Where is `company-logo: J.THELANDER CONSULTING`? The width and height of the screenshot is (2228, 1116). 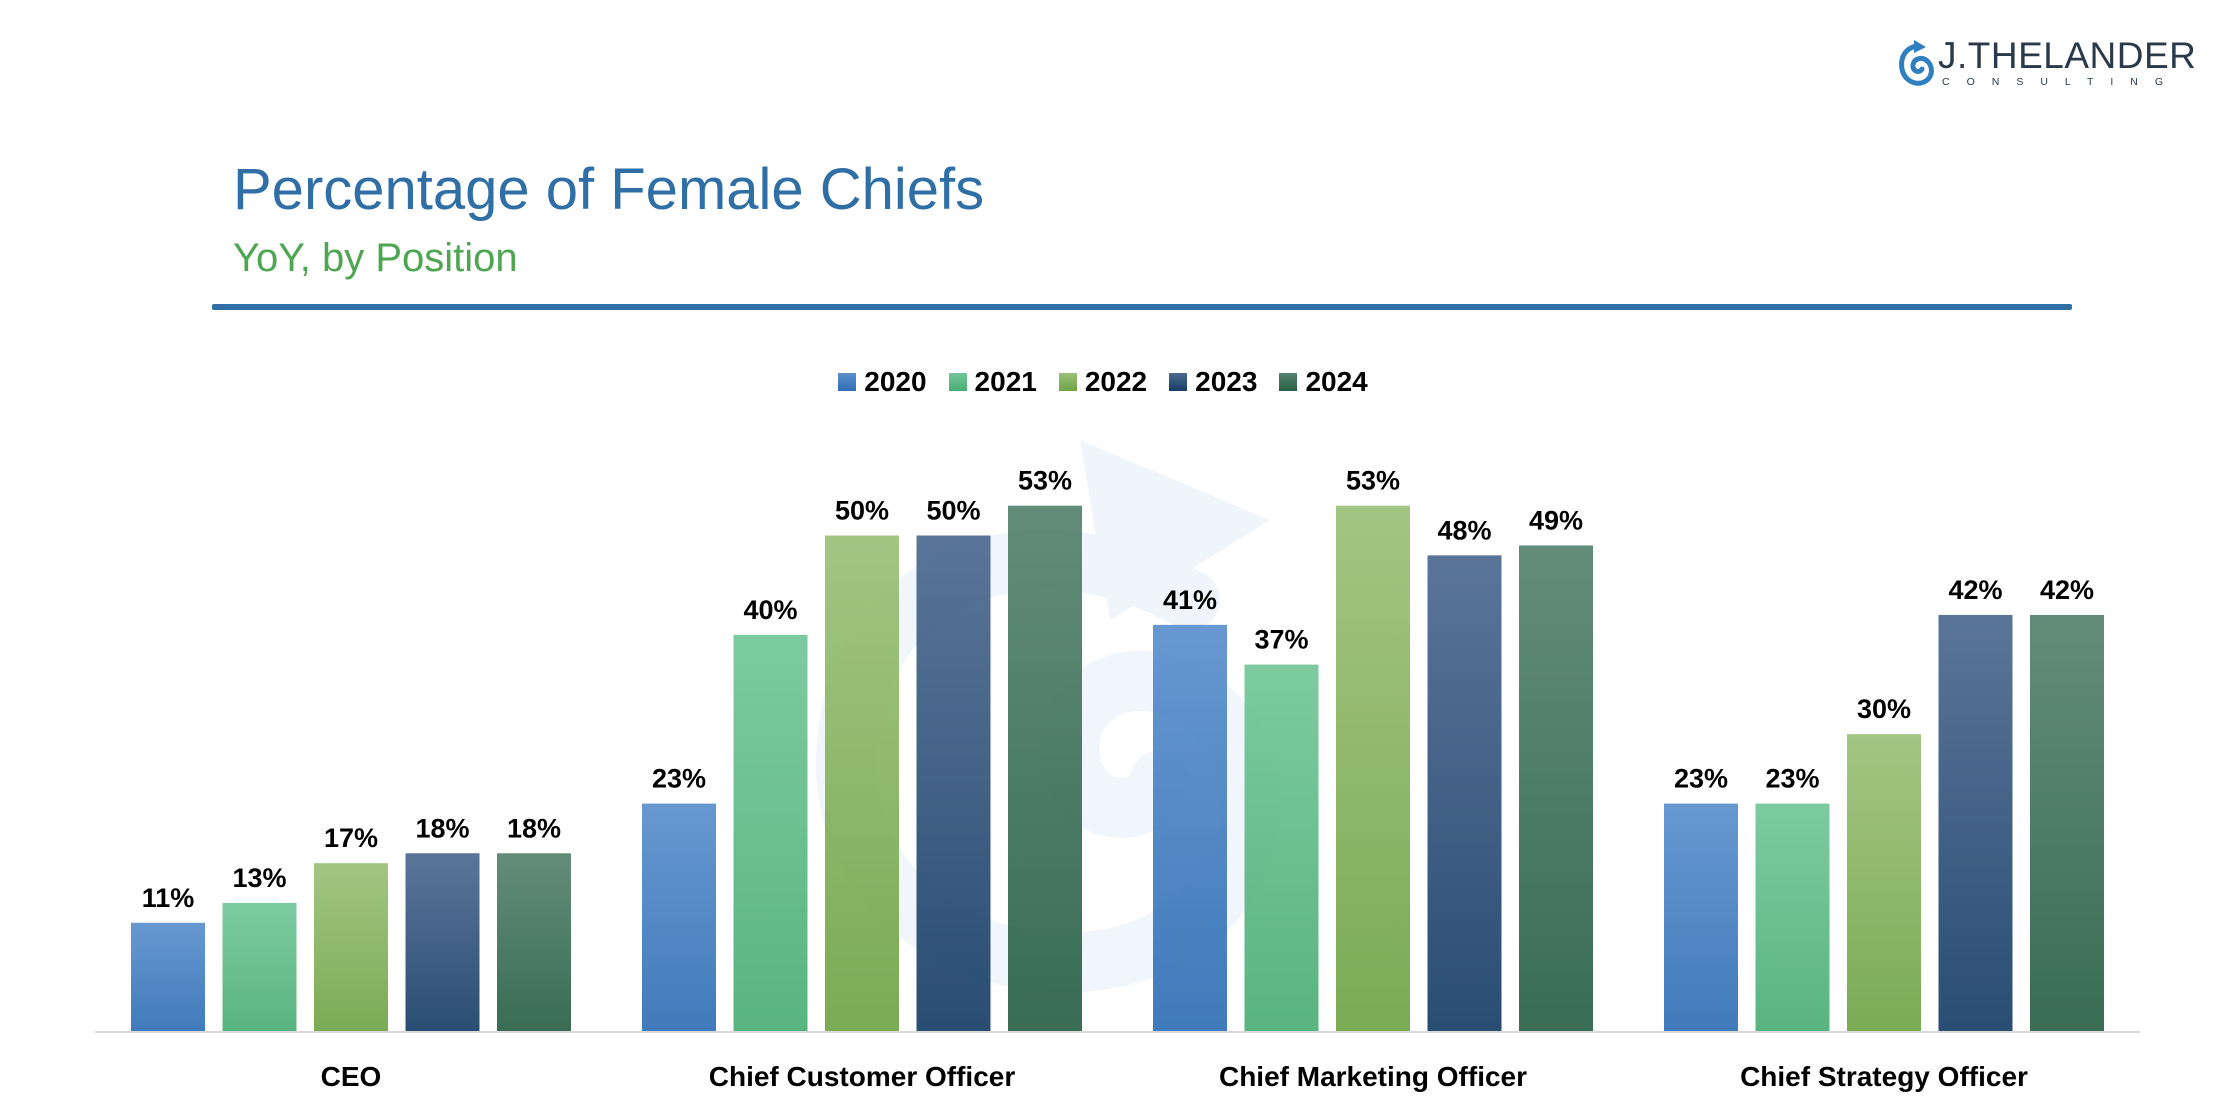 company-logo: J.THELANDER CONSULTING is located at coordinates (2046, 68).